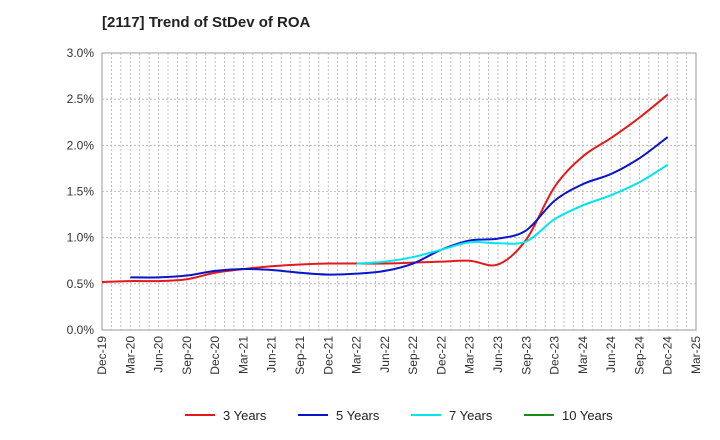 The width and height of the screenshot is (720, 440). I want to click on legend-label: 5 Years, so click(358, 415).